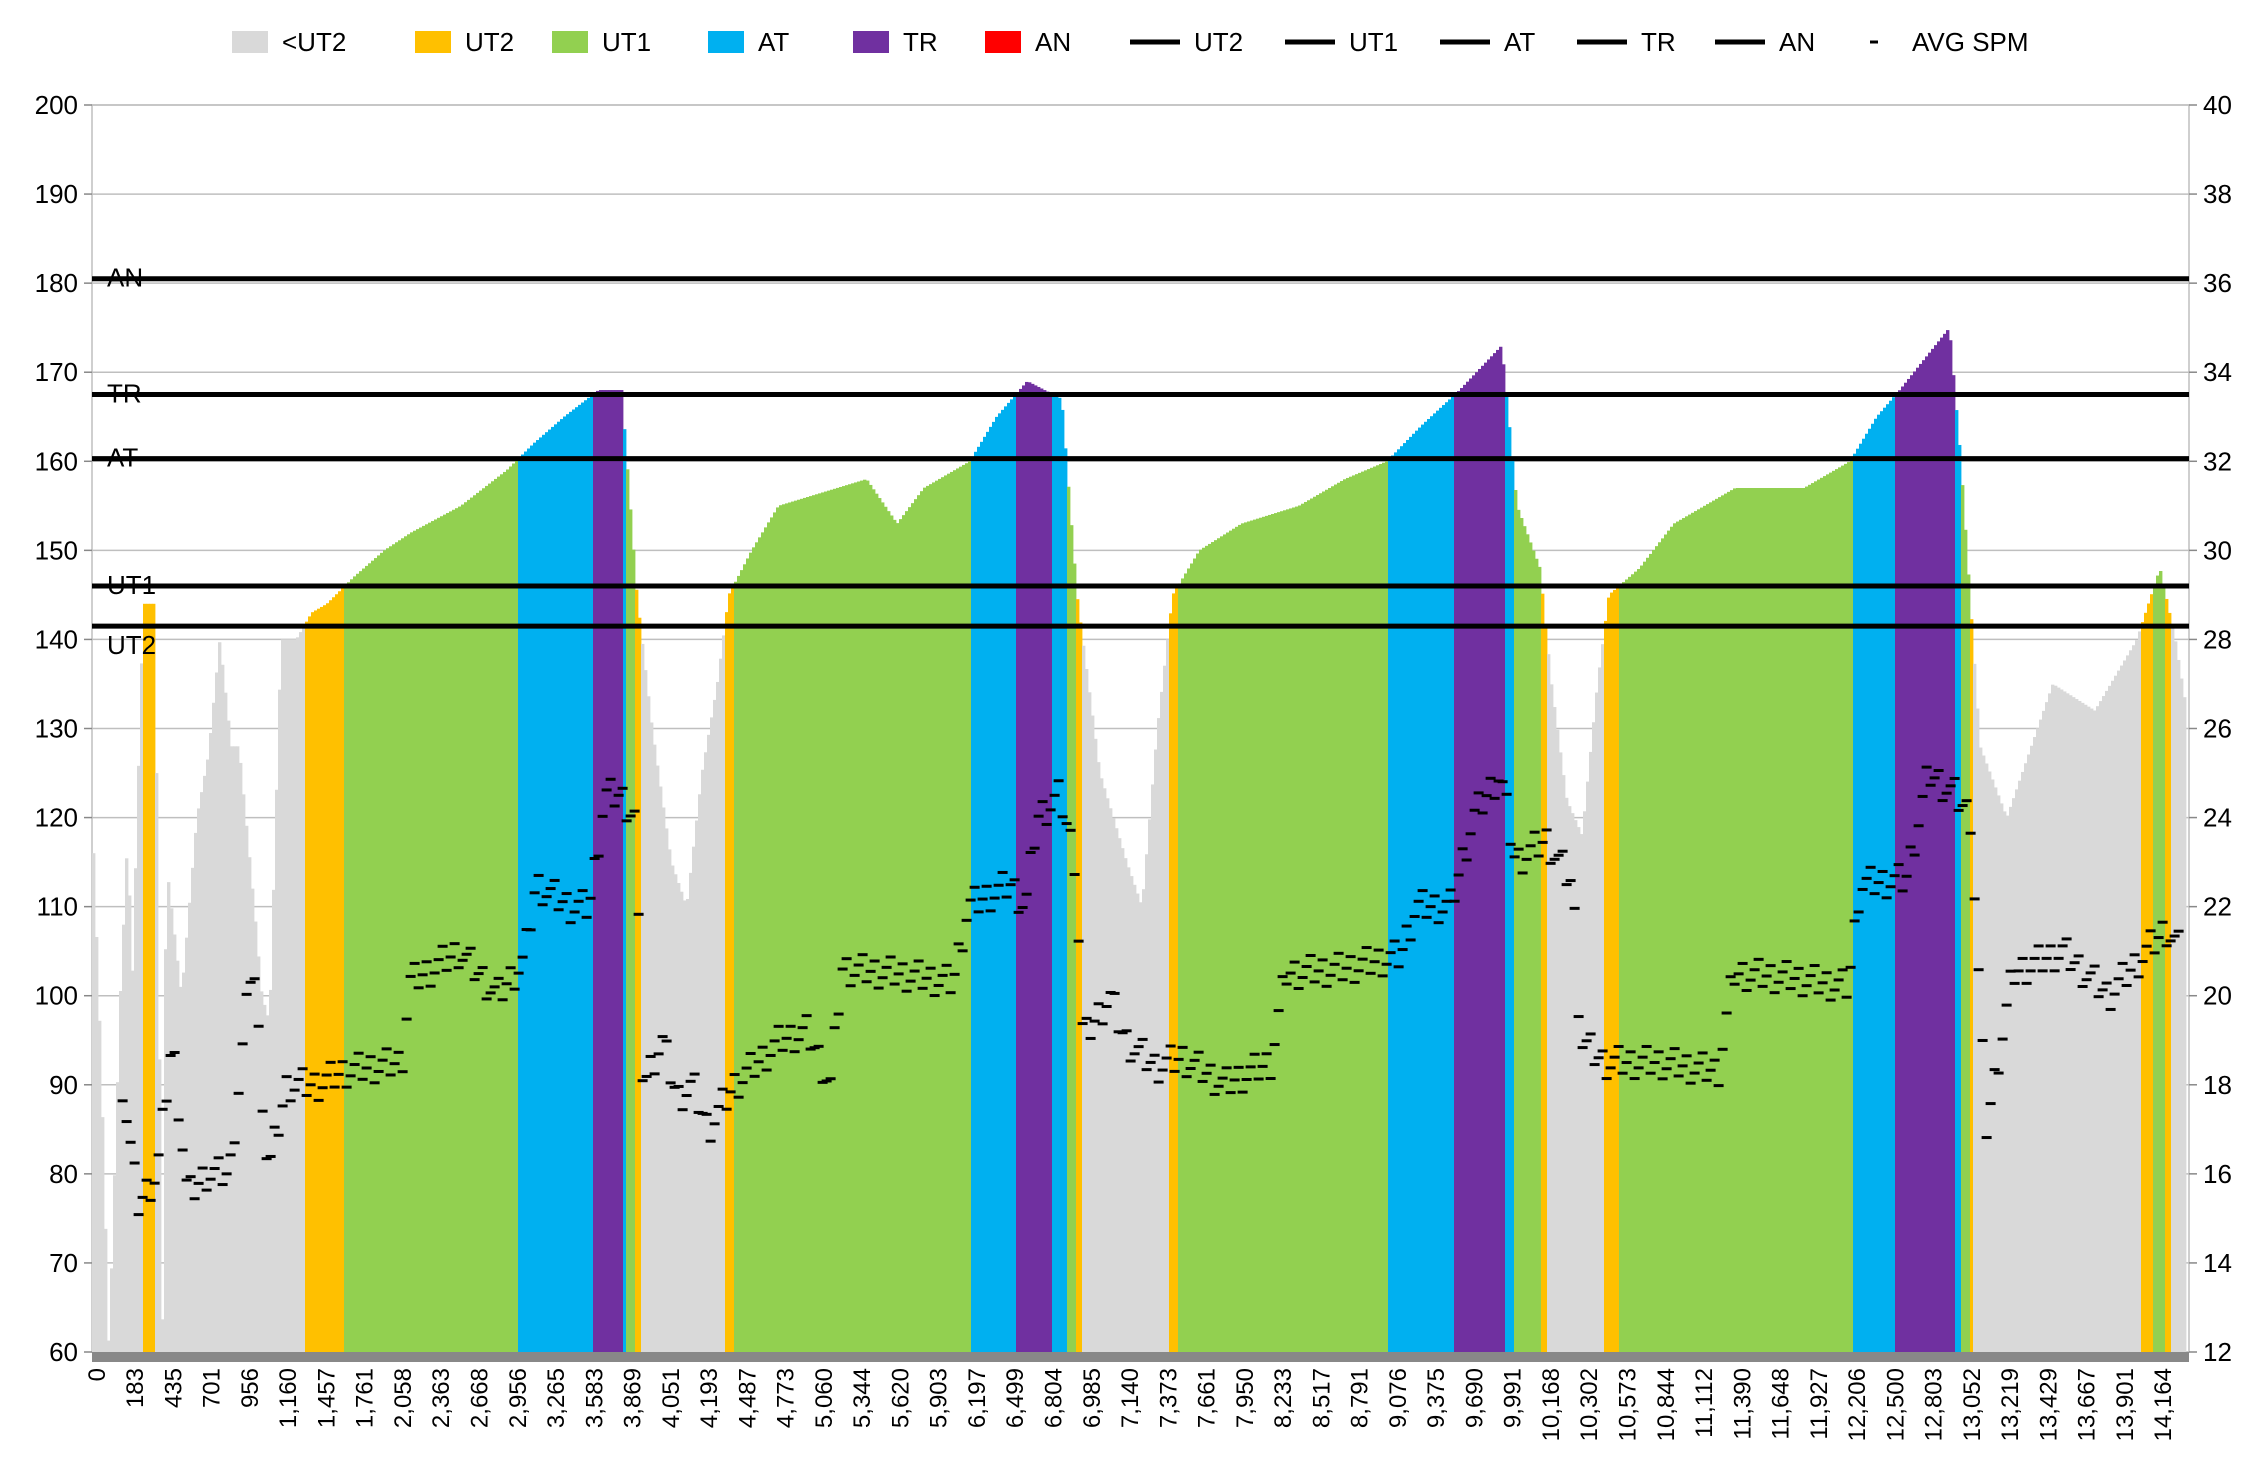 This screenshot has height=1472, width=2264. What do you see at coordinates (570, 42) in the screenshot?
I see `legend-swatch-ut1` at bounding box center [570, 42].